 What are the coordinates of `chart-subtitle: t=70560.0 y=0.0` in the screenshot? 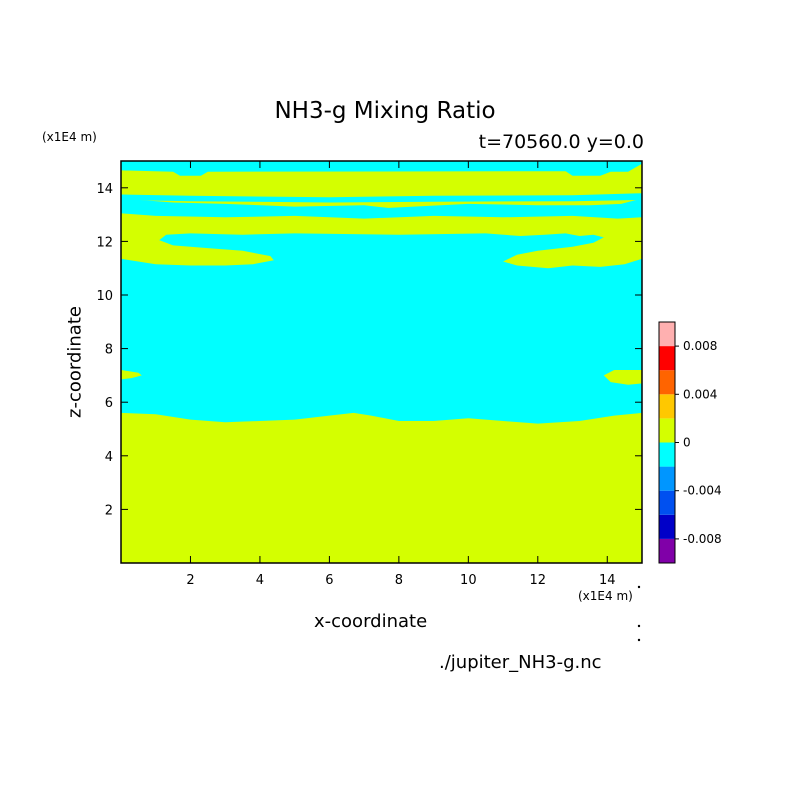 It's located at (561, 142).